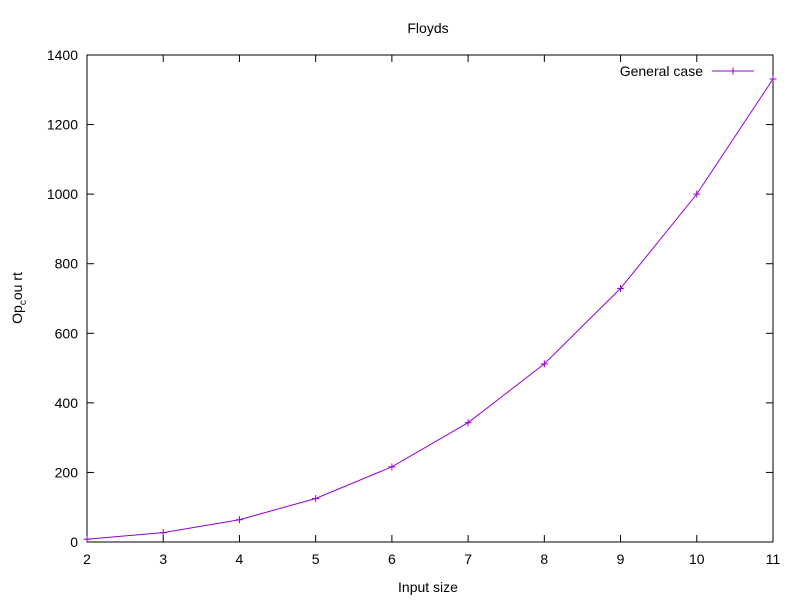  I want to click on svg-text: Opcou rt, so click(19, 298).